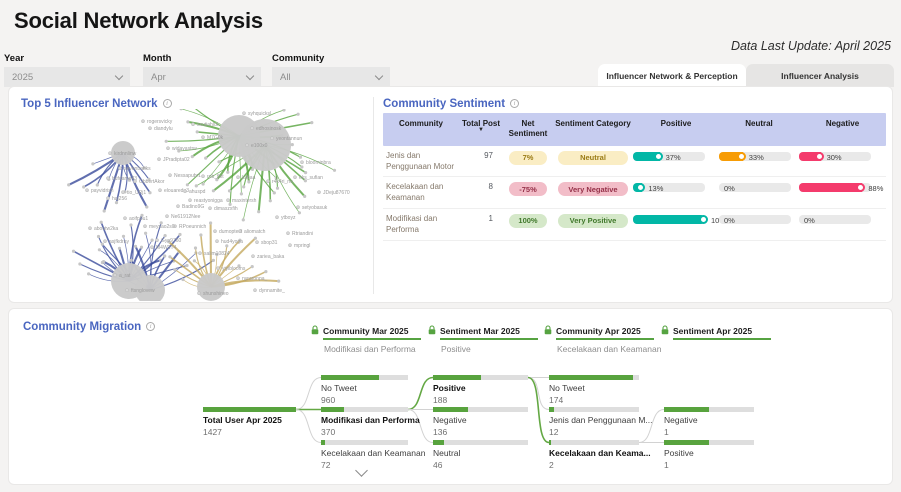 This screenshot has width=901, height=492. I want to click on migration-column-title: Community Apr 2025, so click(605, 333).